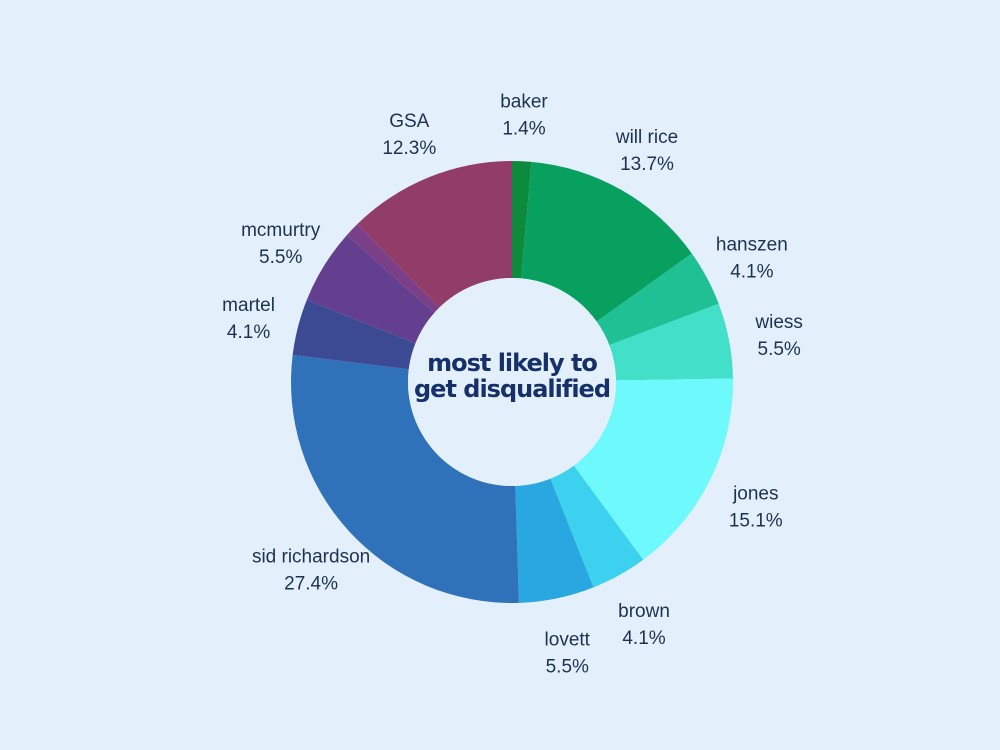 Image resolution: width=1000 pixels, height=750 pixels. Describe the element at coordinates (281, 244) in the screenshot. I see `slice-label-mcmurtry: mcmurtry 5.5%` at that location.